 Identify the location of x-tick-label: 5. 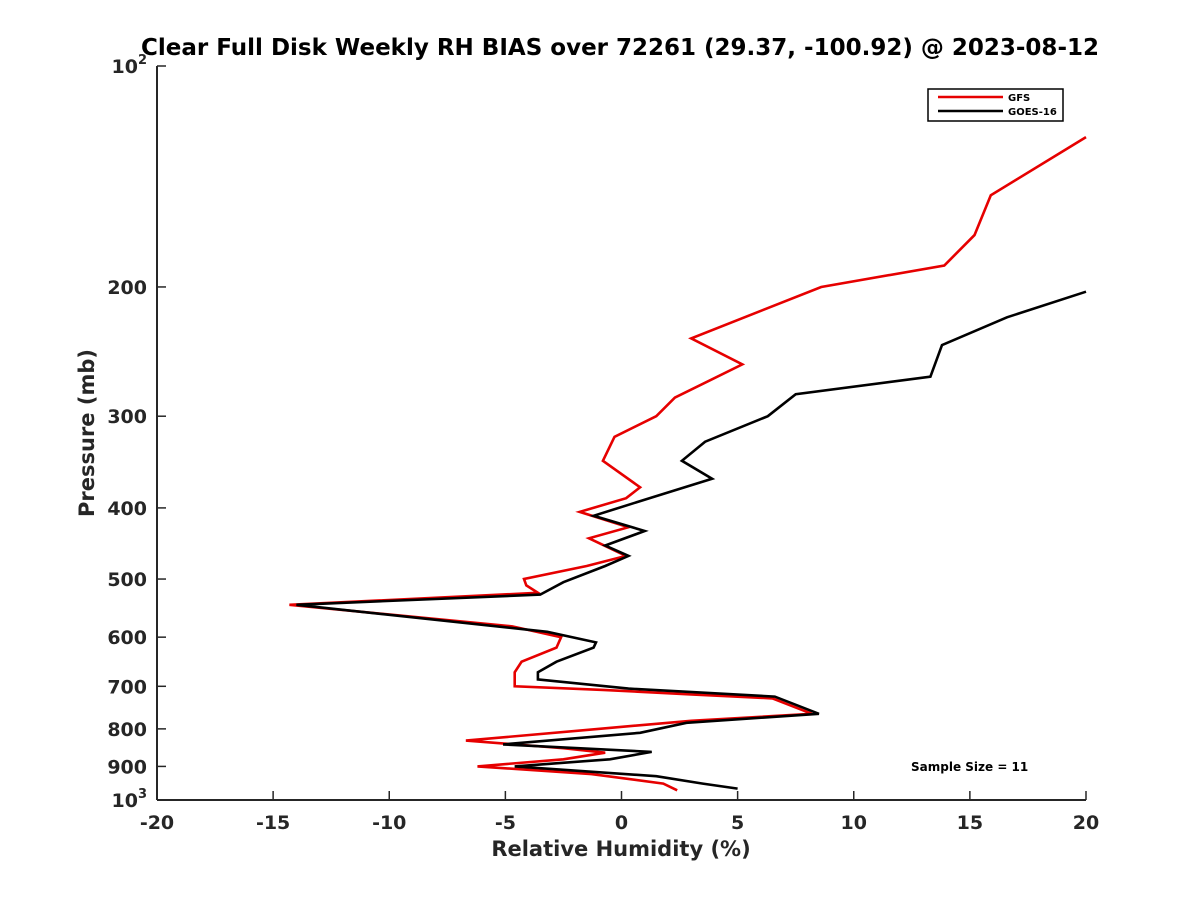
(737, 823).